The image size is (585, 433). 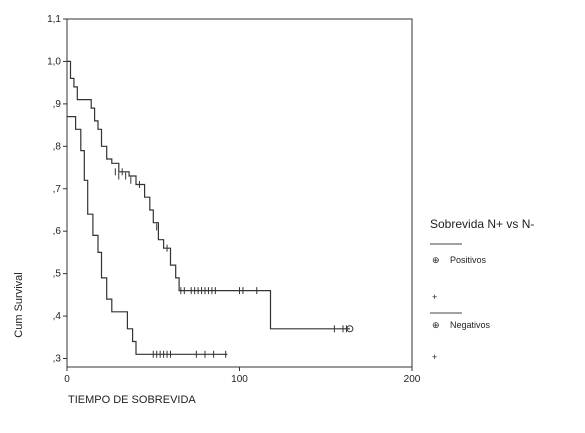 I want to click on legend-item-positivos: Positivos, so click(x=468, y=260).